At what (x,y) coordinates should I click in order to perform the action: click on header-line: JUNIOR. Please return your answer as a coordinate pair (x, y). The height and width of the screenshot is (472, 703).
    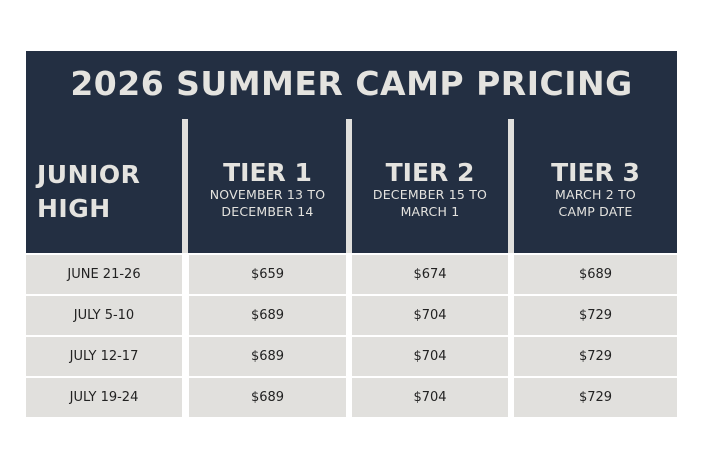
    Looking at the image, I should click on (89, 174).